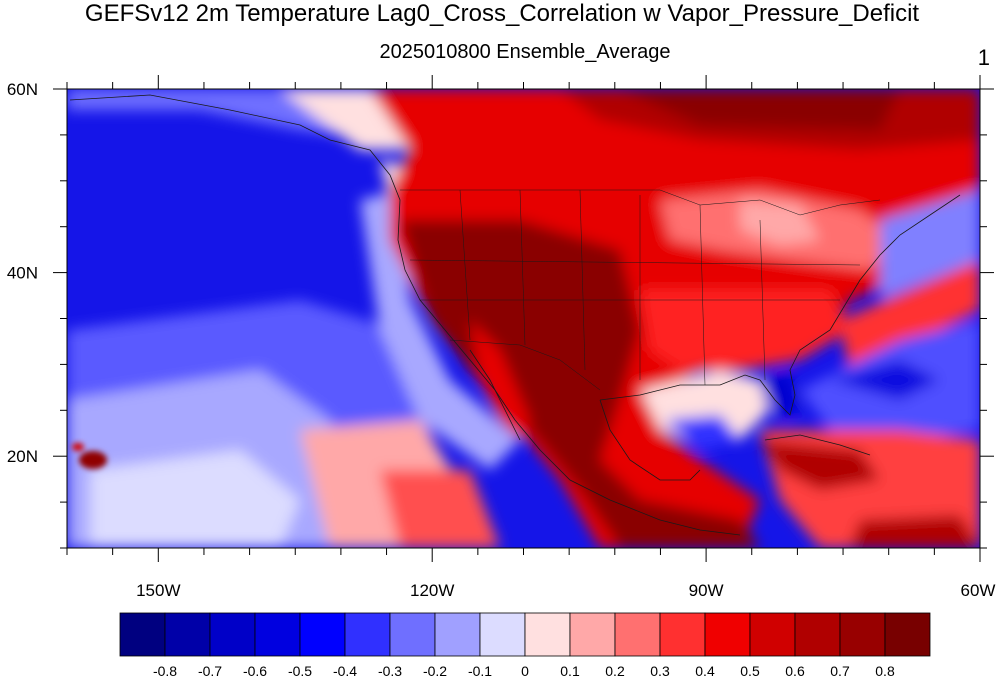  What do you see at coordinates (570, 671) in the screenshot?
I see `colorbar-label: 0.1` at bounding box center [570, 671].